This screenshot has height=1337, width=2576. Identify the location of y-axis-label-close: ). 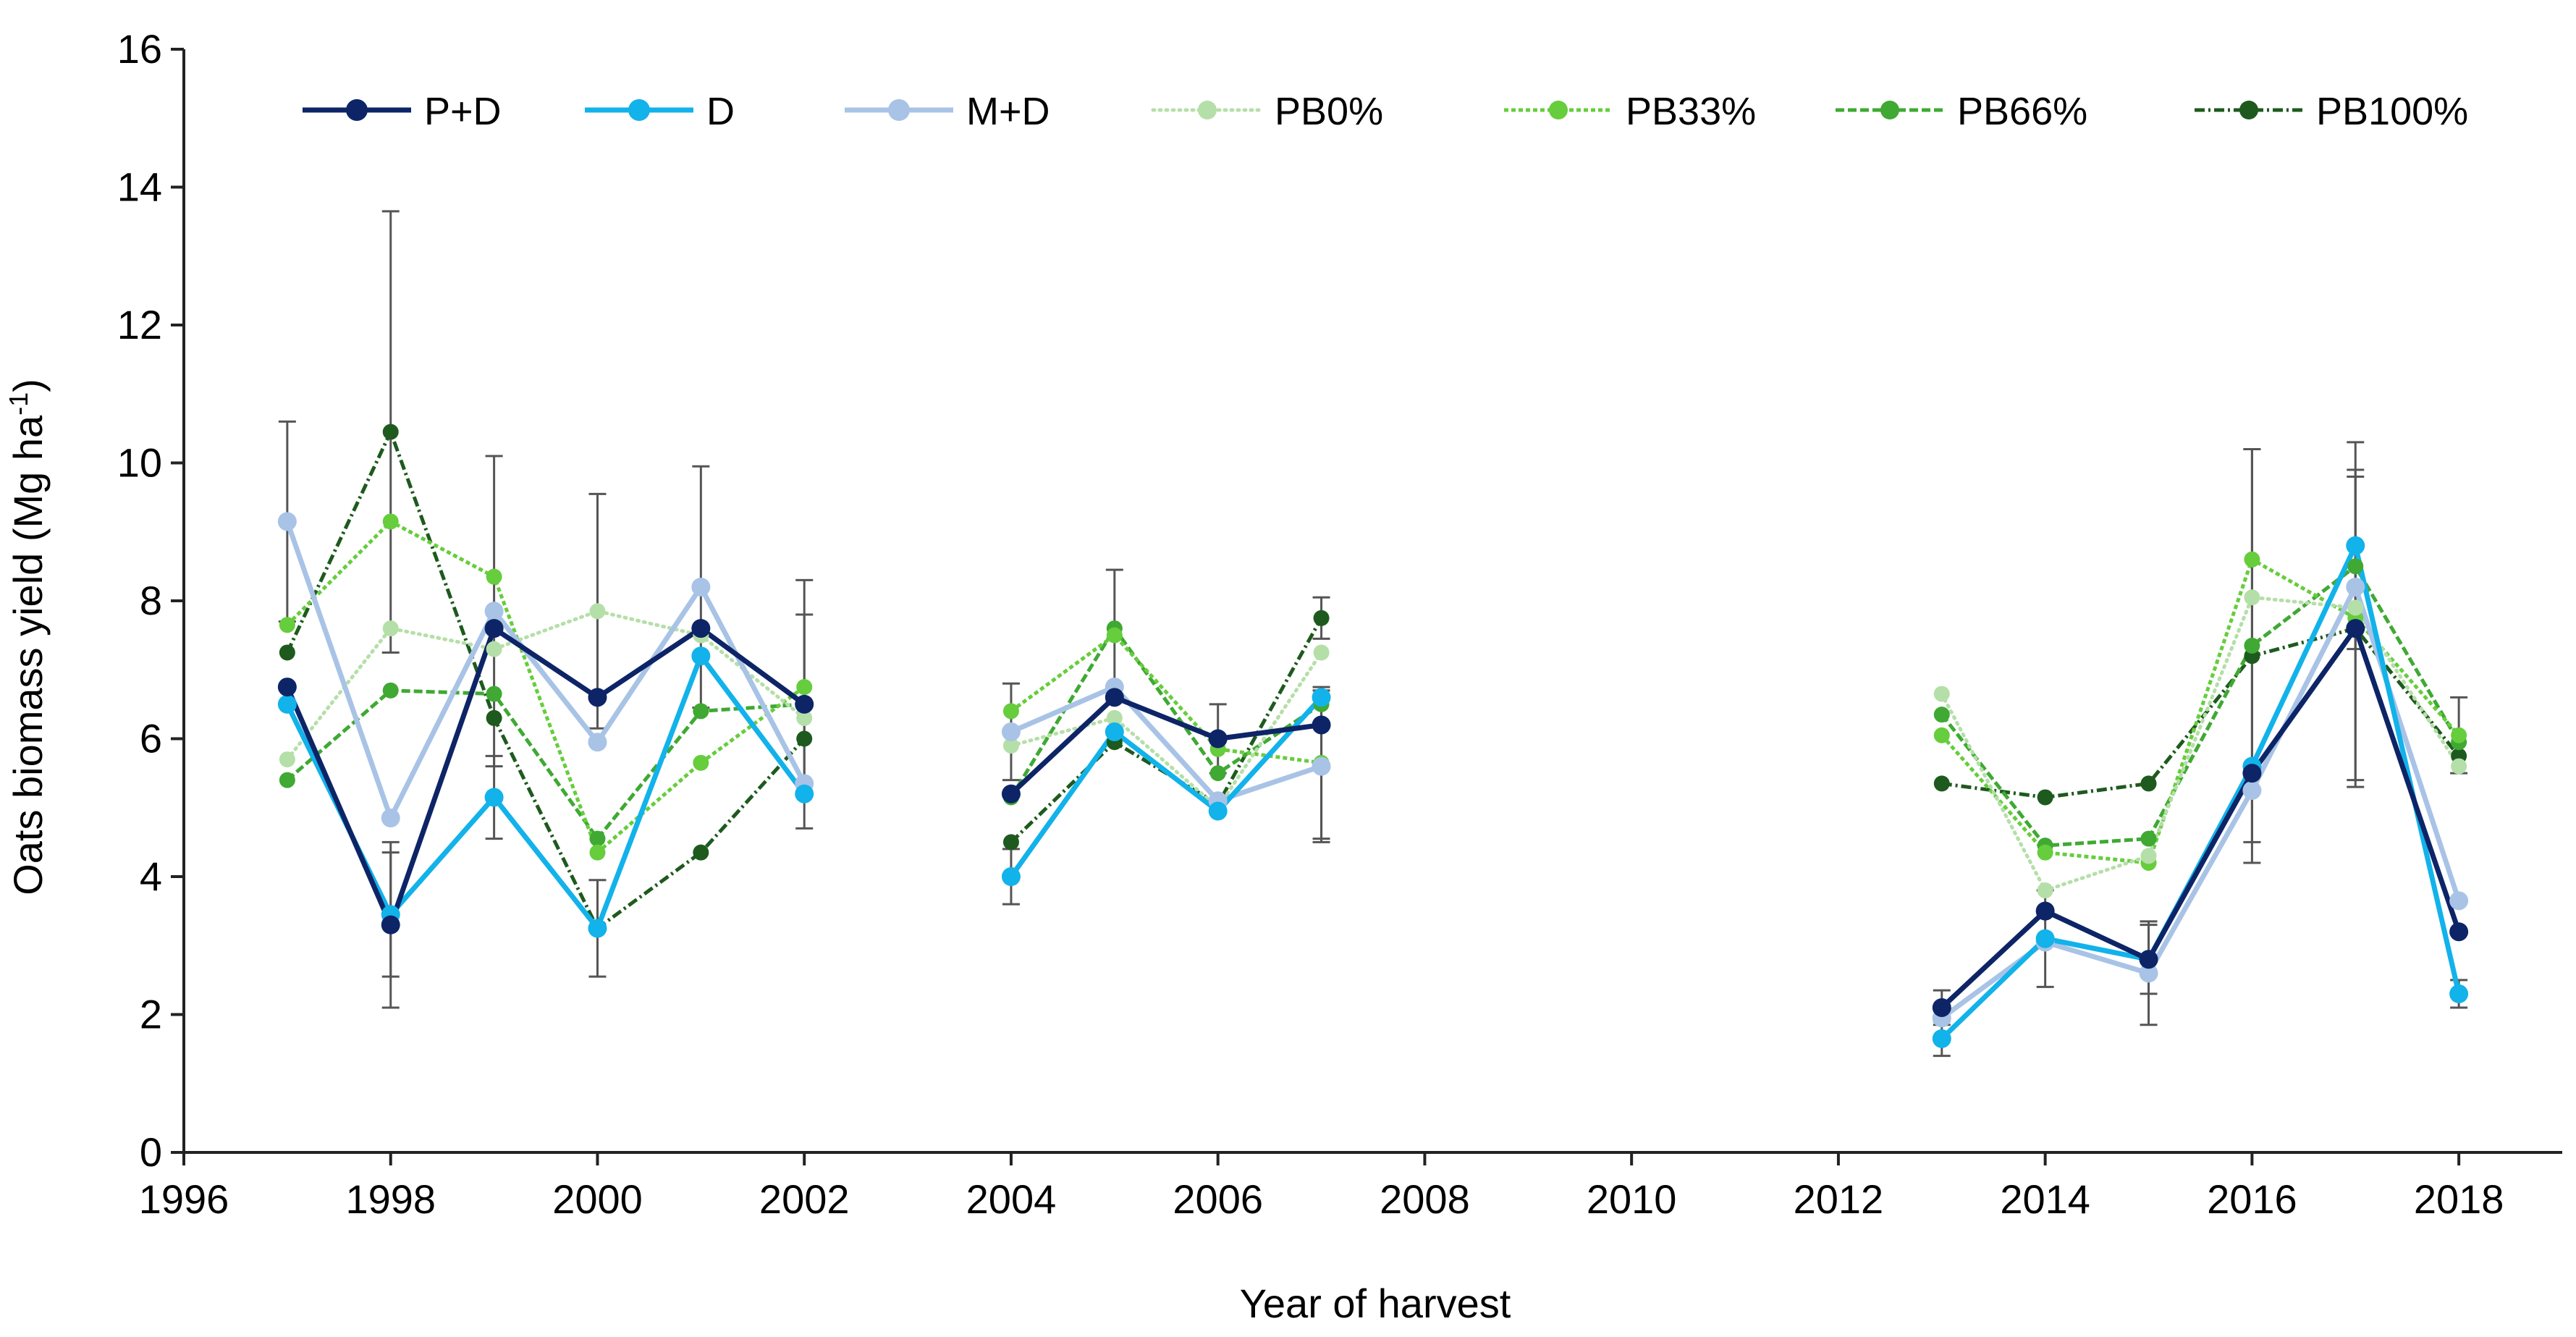
(28, 386).